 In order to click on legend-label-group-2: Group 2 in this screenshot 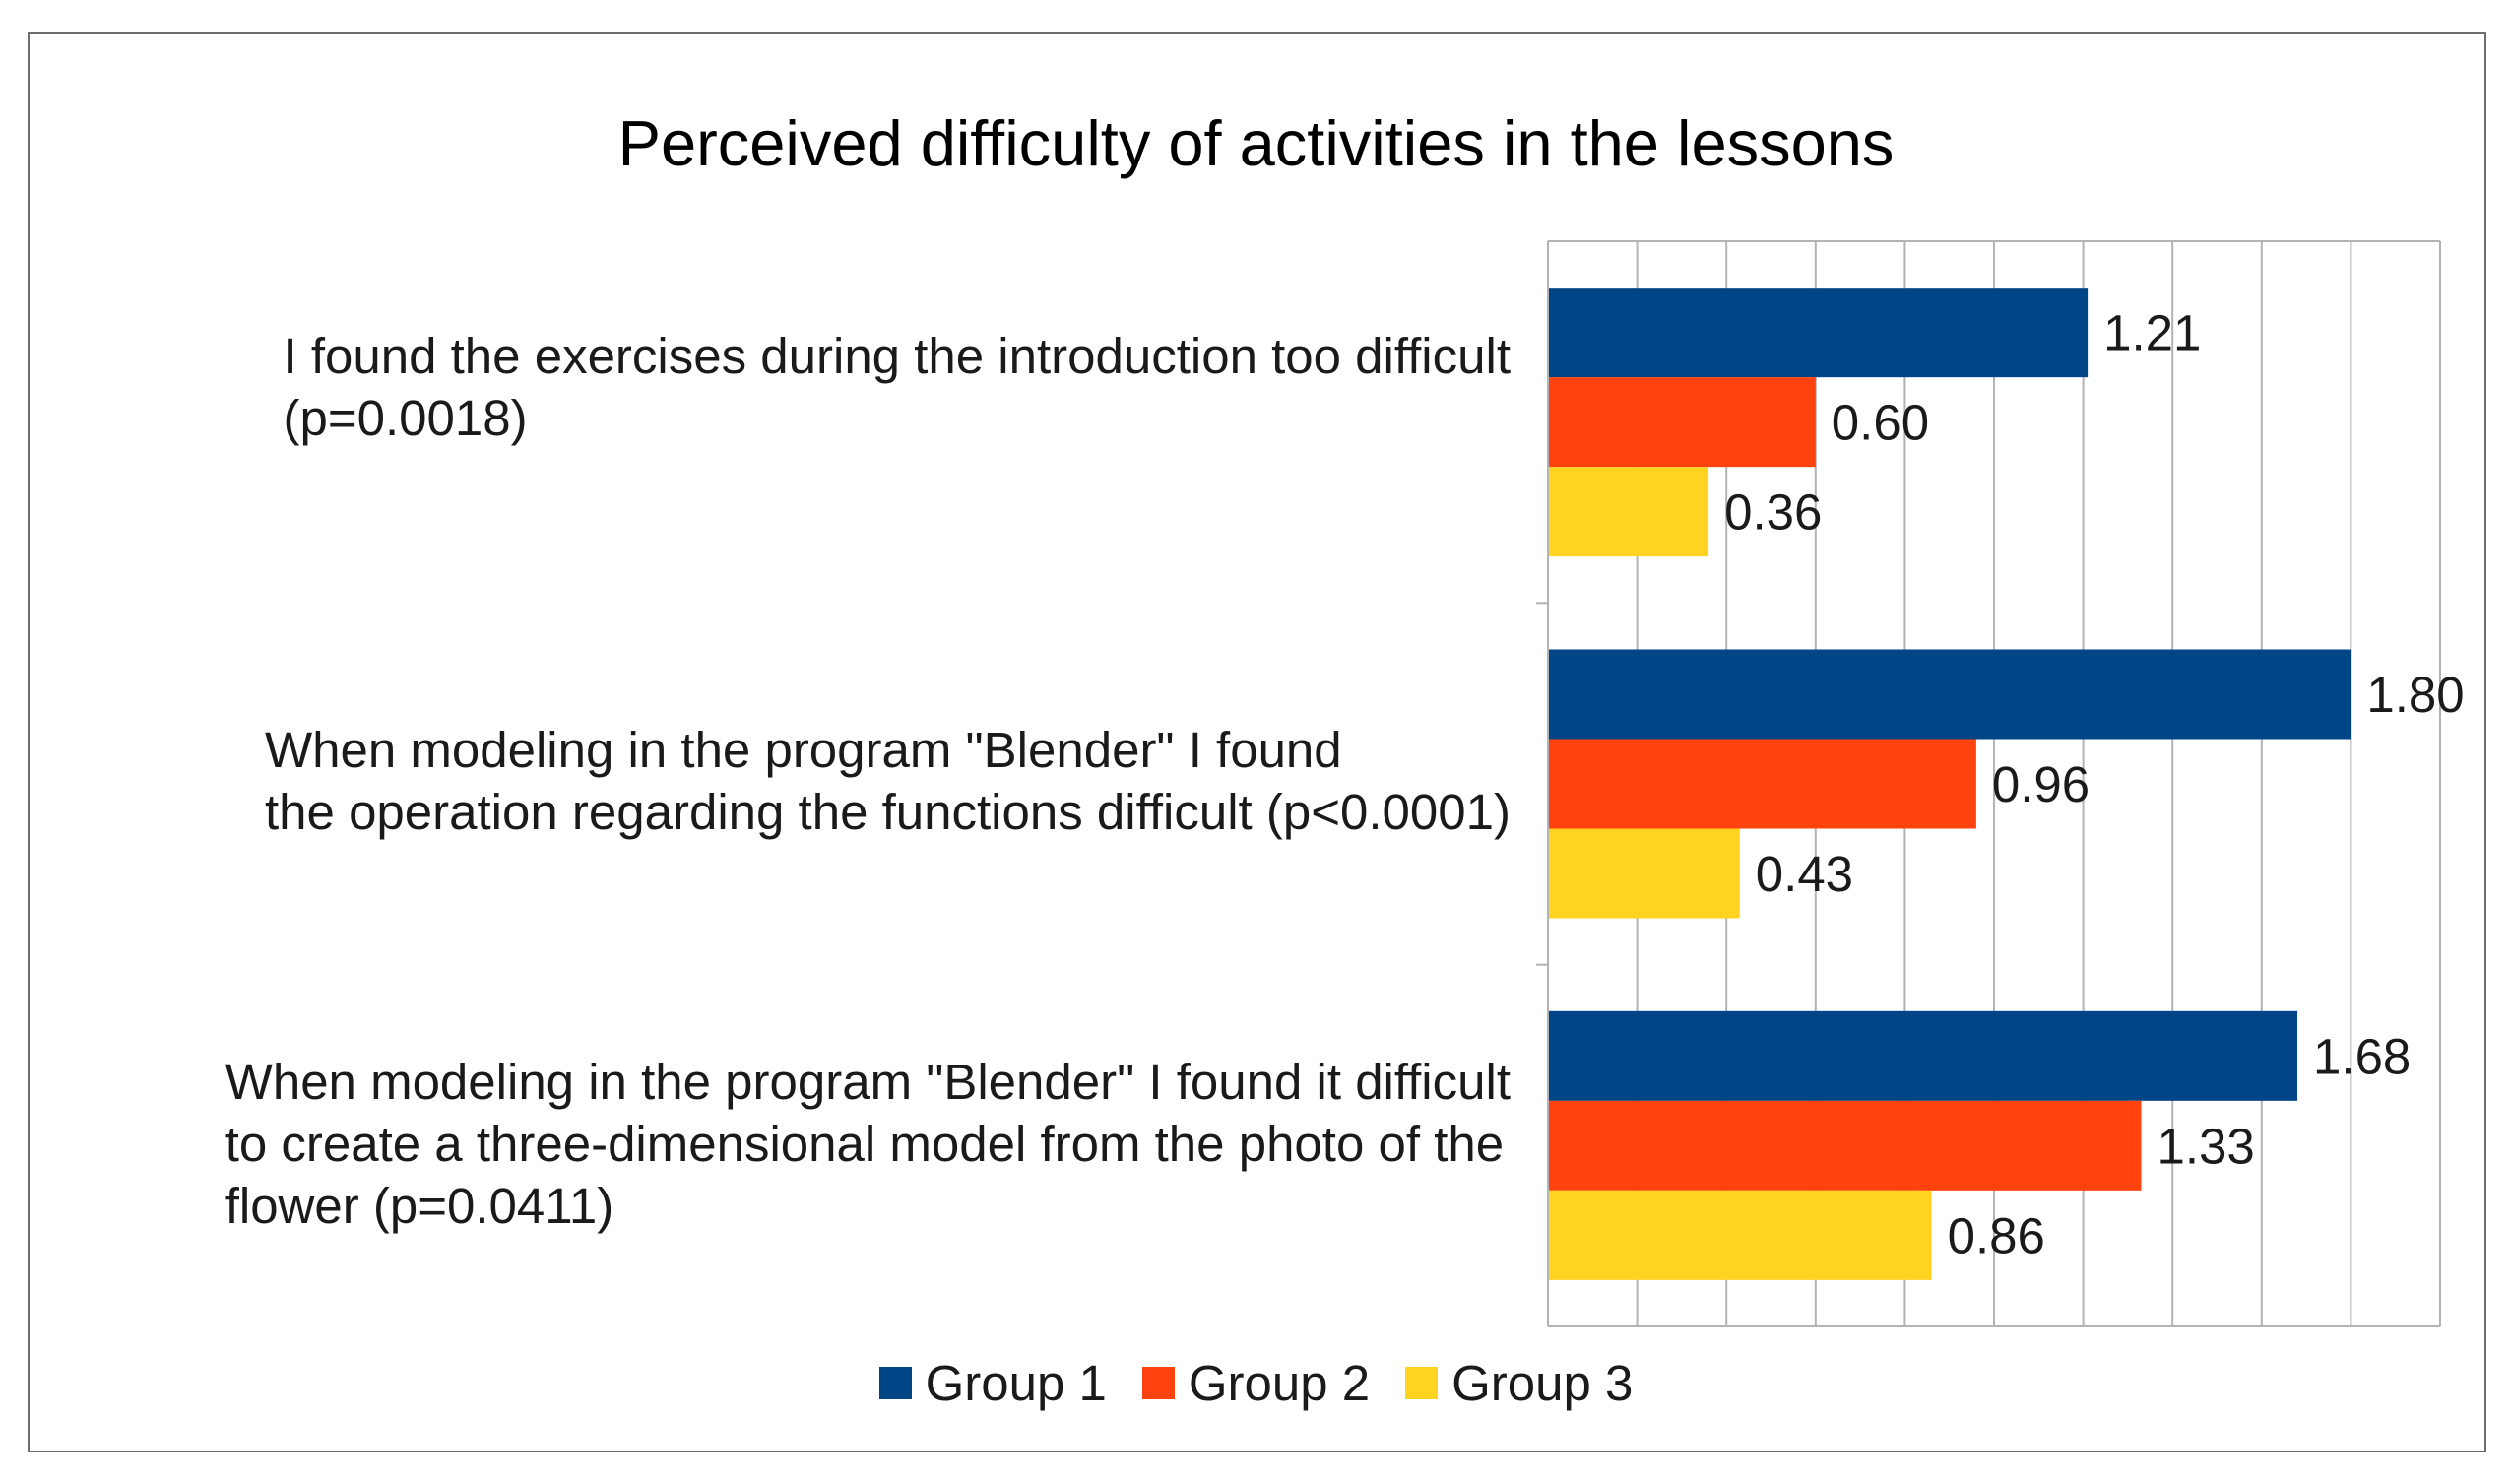, I will do `click(1279, 1383)`.